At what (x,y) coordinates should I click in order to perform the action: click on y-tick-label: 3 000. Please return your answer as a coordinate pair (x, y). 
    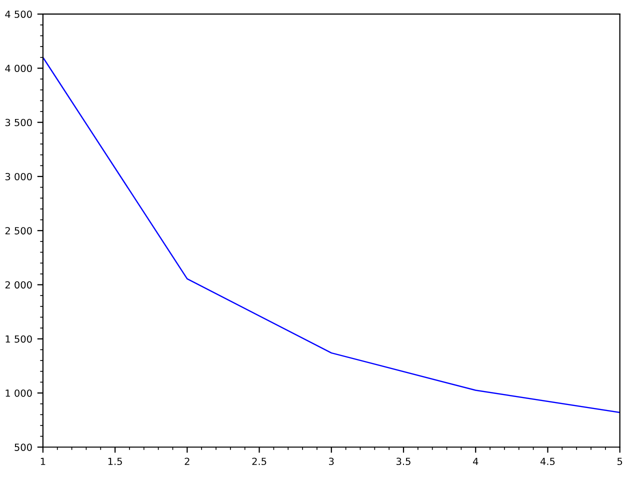
    Looking at the image, I should click on (18, 176).